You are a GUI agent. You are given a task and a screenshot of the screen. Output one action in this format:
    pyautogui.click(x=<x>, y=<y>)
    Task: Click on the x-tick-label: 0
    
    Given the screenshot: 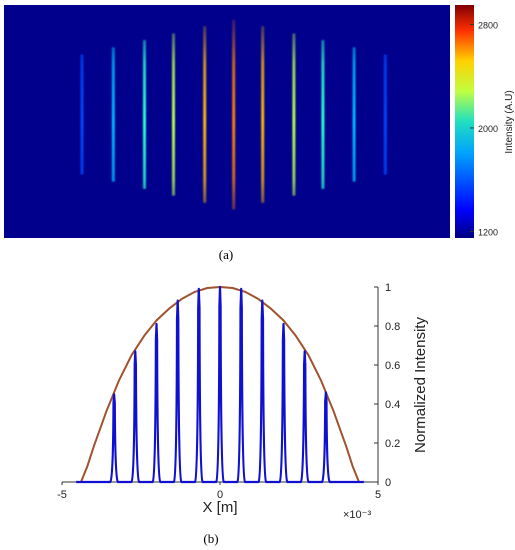 What is the action you would take?
    pyautogui.click(x=220, y=495)
    